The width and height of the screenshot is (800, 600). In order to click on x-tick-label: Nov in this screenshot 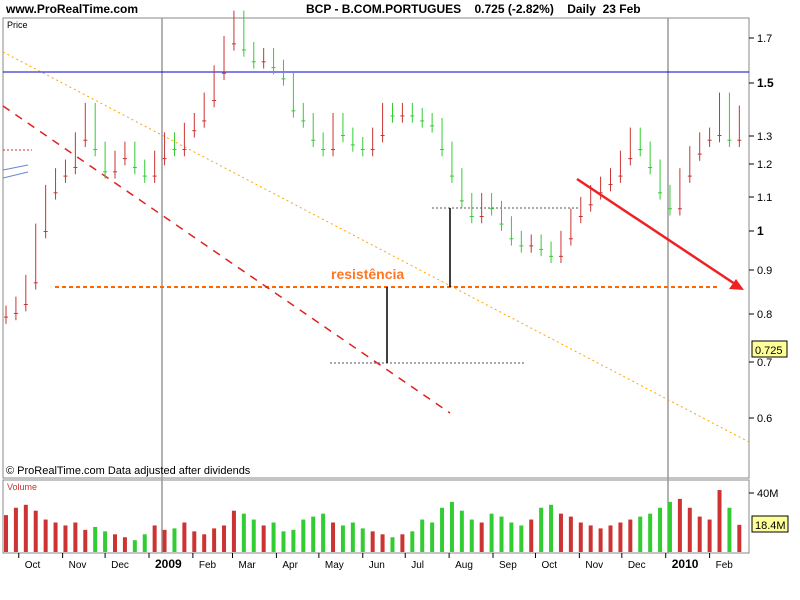, I will do `click(78, 565)`.